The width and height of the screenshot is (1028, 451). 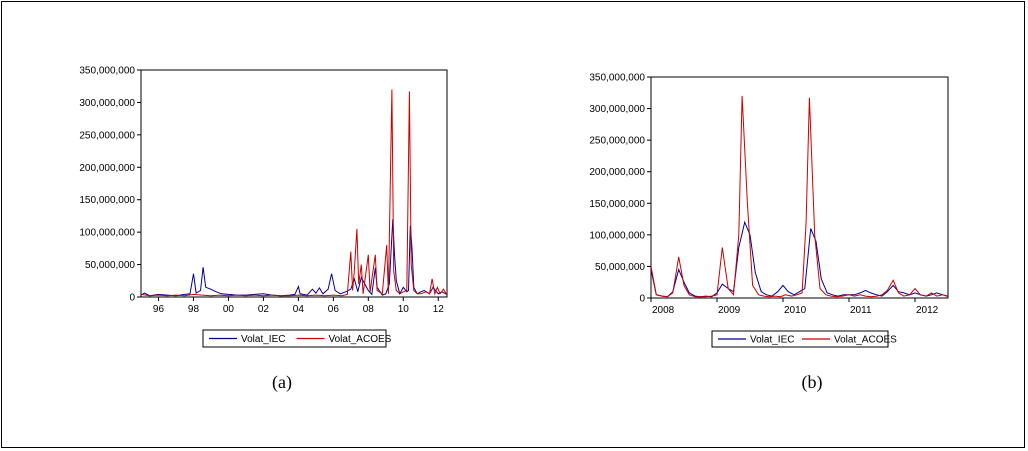 What do you see at coordinates (282, 382) in the screenshot?
I see `caption: (a)` at bounding box center [282, 382].